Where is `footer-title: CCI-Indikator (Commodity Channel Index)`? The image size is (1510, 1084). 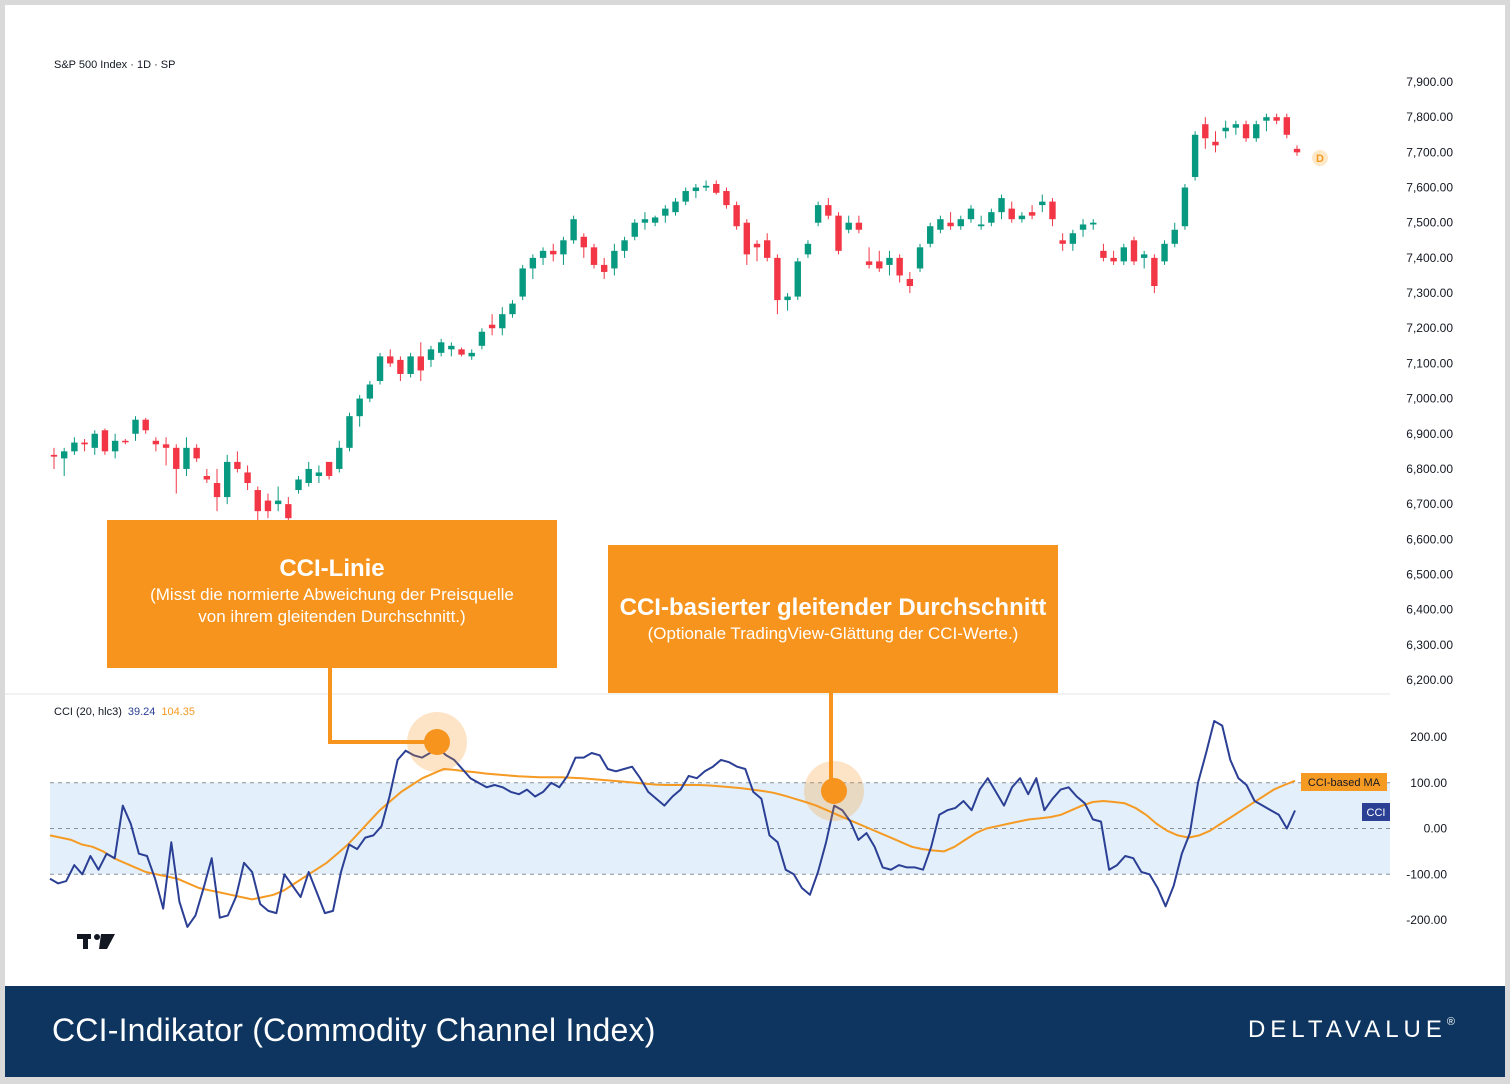
footer-title: CCI-Indikator (Commodity Channel Index) is located at coordinates (354, 1030).